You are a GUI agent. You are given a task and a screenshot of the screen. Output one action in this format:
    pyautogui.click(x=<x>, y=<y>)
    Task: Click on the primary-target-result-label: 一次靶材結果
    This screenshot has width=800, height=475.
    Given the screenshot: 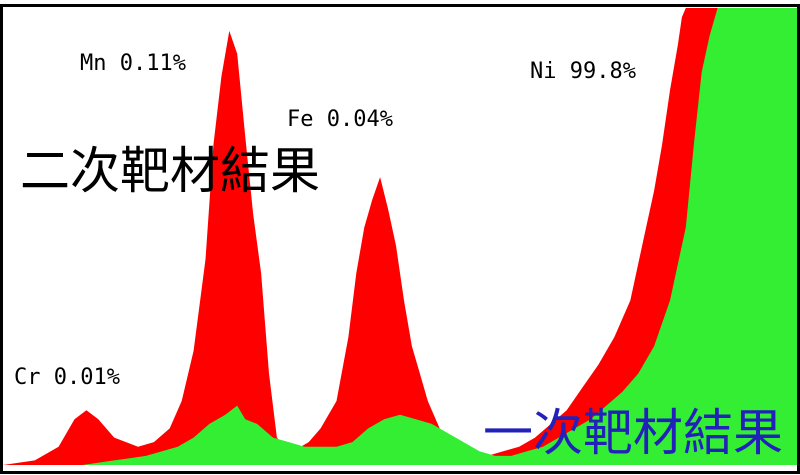 What is the action you would take?
    pyautogui.click(x=633, y=433)
    